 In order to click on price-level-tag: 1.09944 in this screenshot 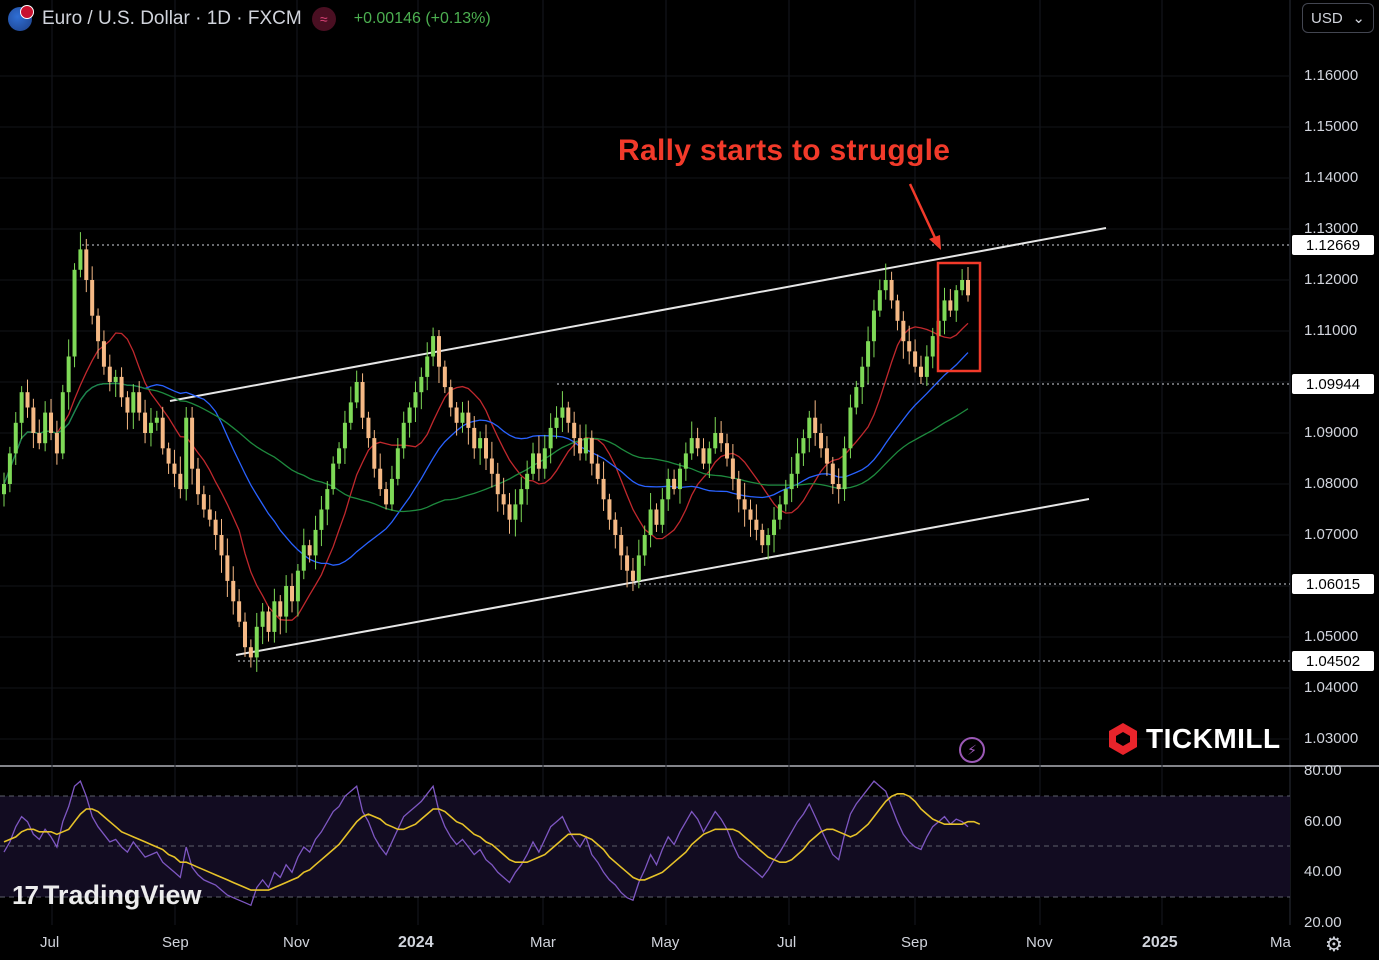, I will do `click(1333, 384)`.